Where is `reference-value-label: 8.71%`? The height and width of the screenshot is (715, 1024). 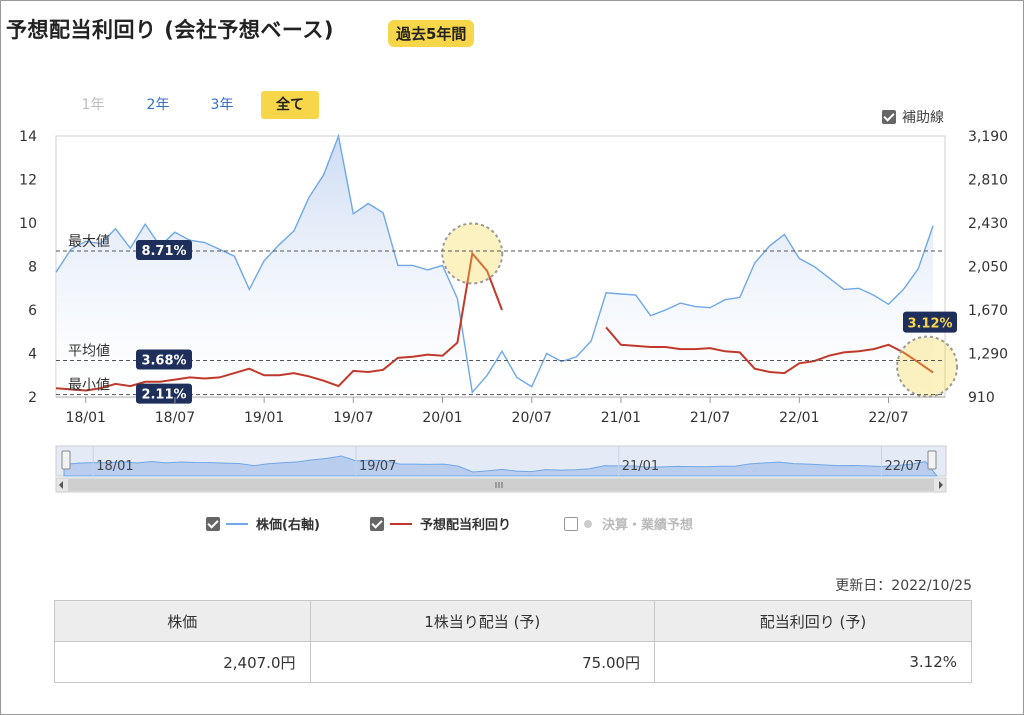
reference-value-label: 8.71% is located at coordinates (163, 251).